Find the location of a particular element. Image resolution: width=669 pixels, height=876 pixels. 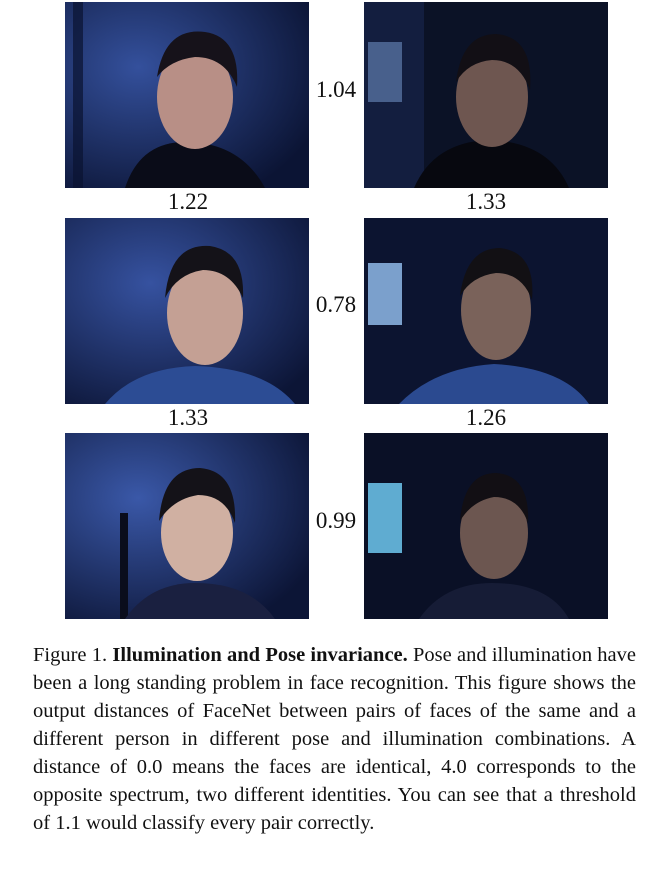

face-photo-row2-right is located at coordinates (486, 311).